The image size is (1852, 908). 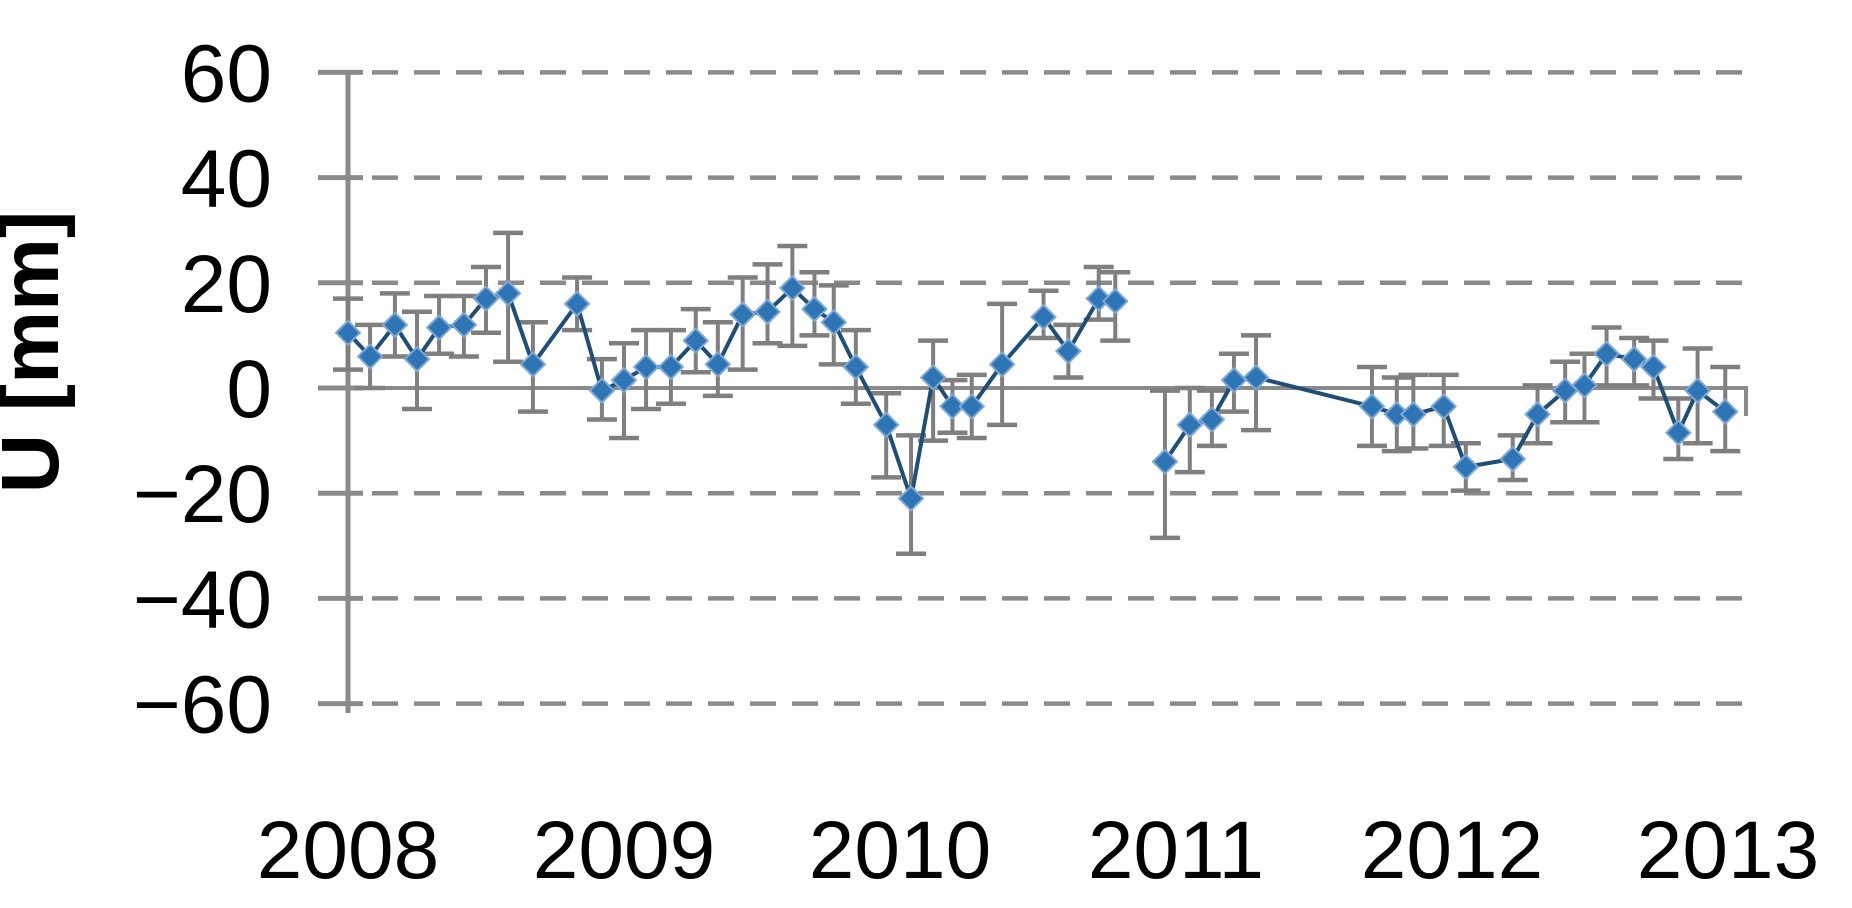 I want to click on x-tick-label: 2010, so click(x=900, y=850).